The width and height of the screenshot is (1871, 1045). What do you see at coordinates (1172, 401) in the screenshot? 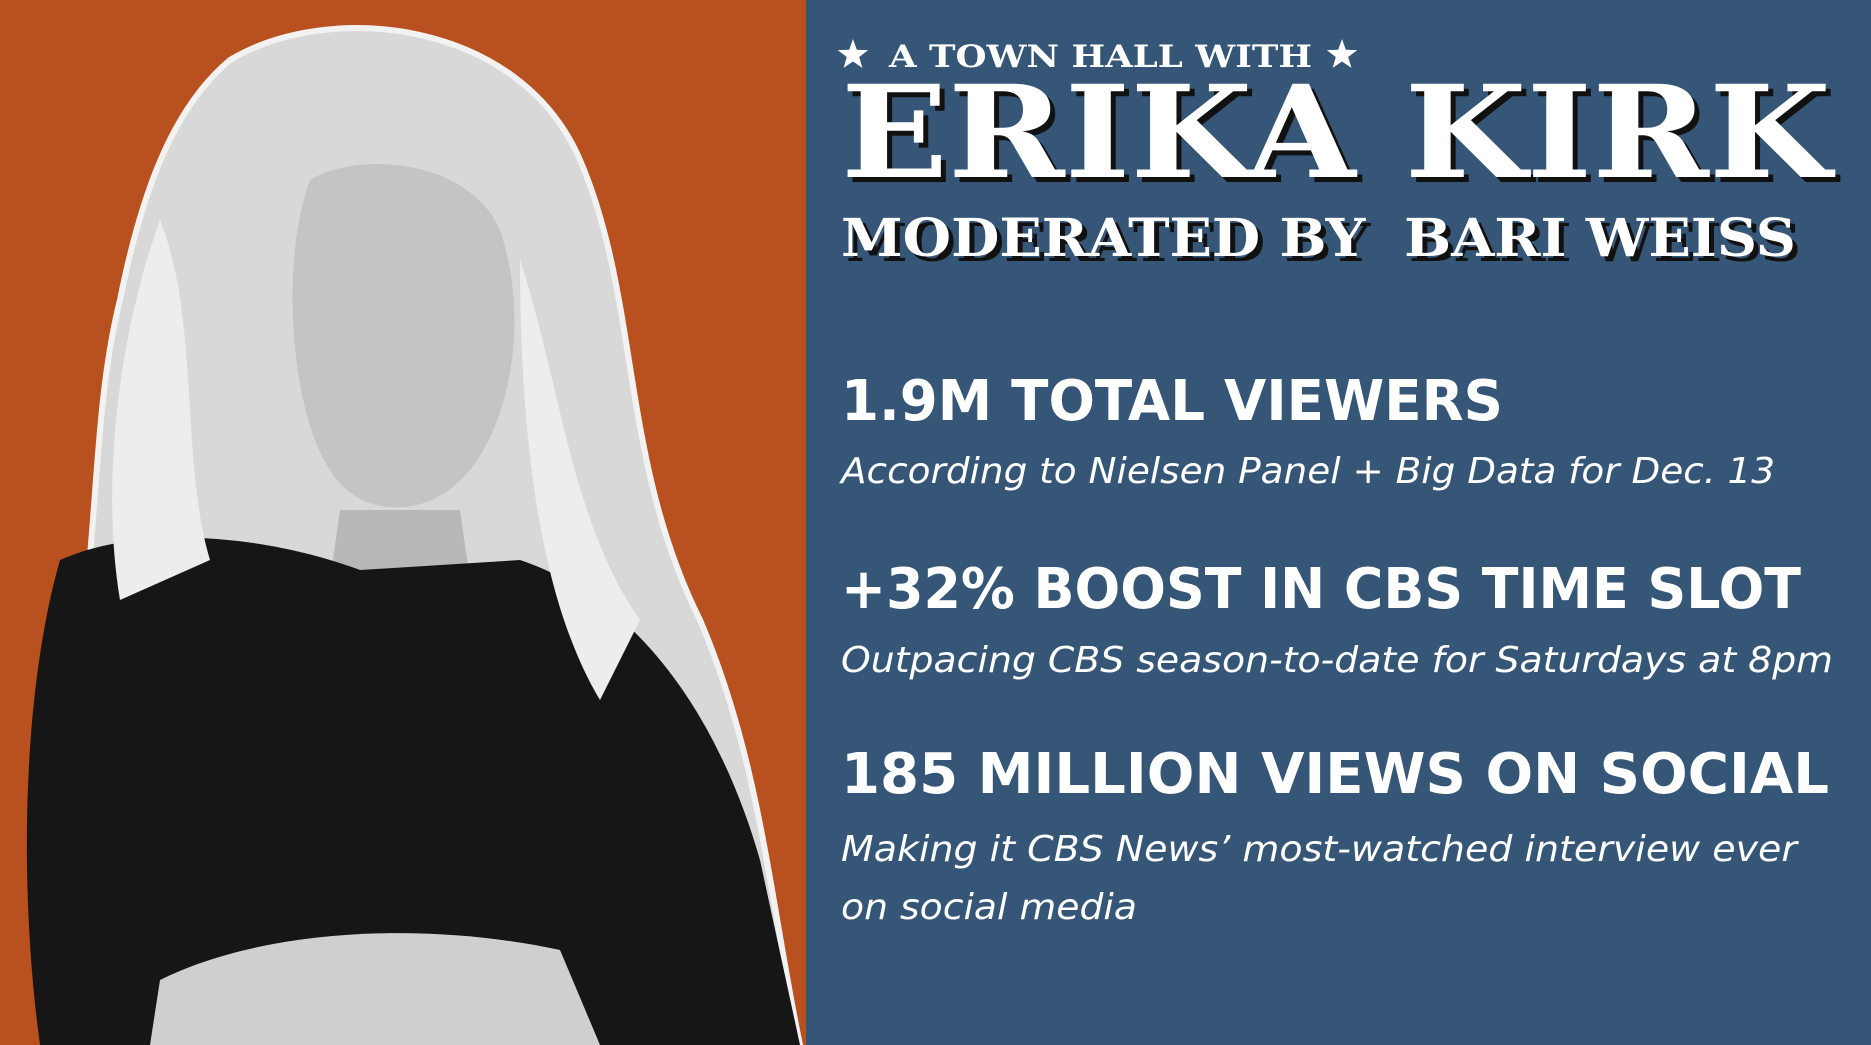
I see `stat-headline: 1.9M TOTAL VIEWERS` at bounding box center [1172, 401].